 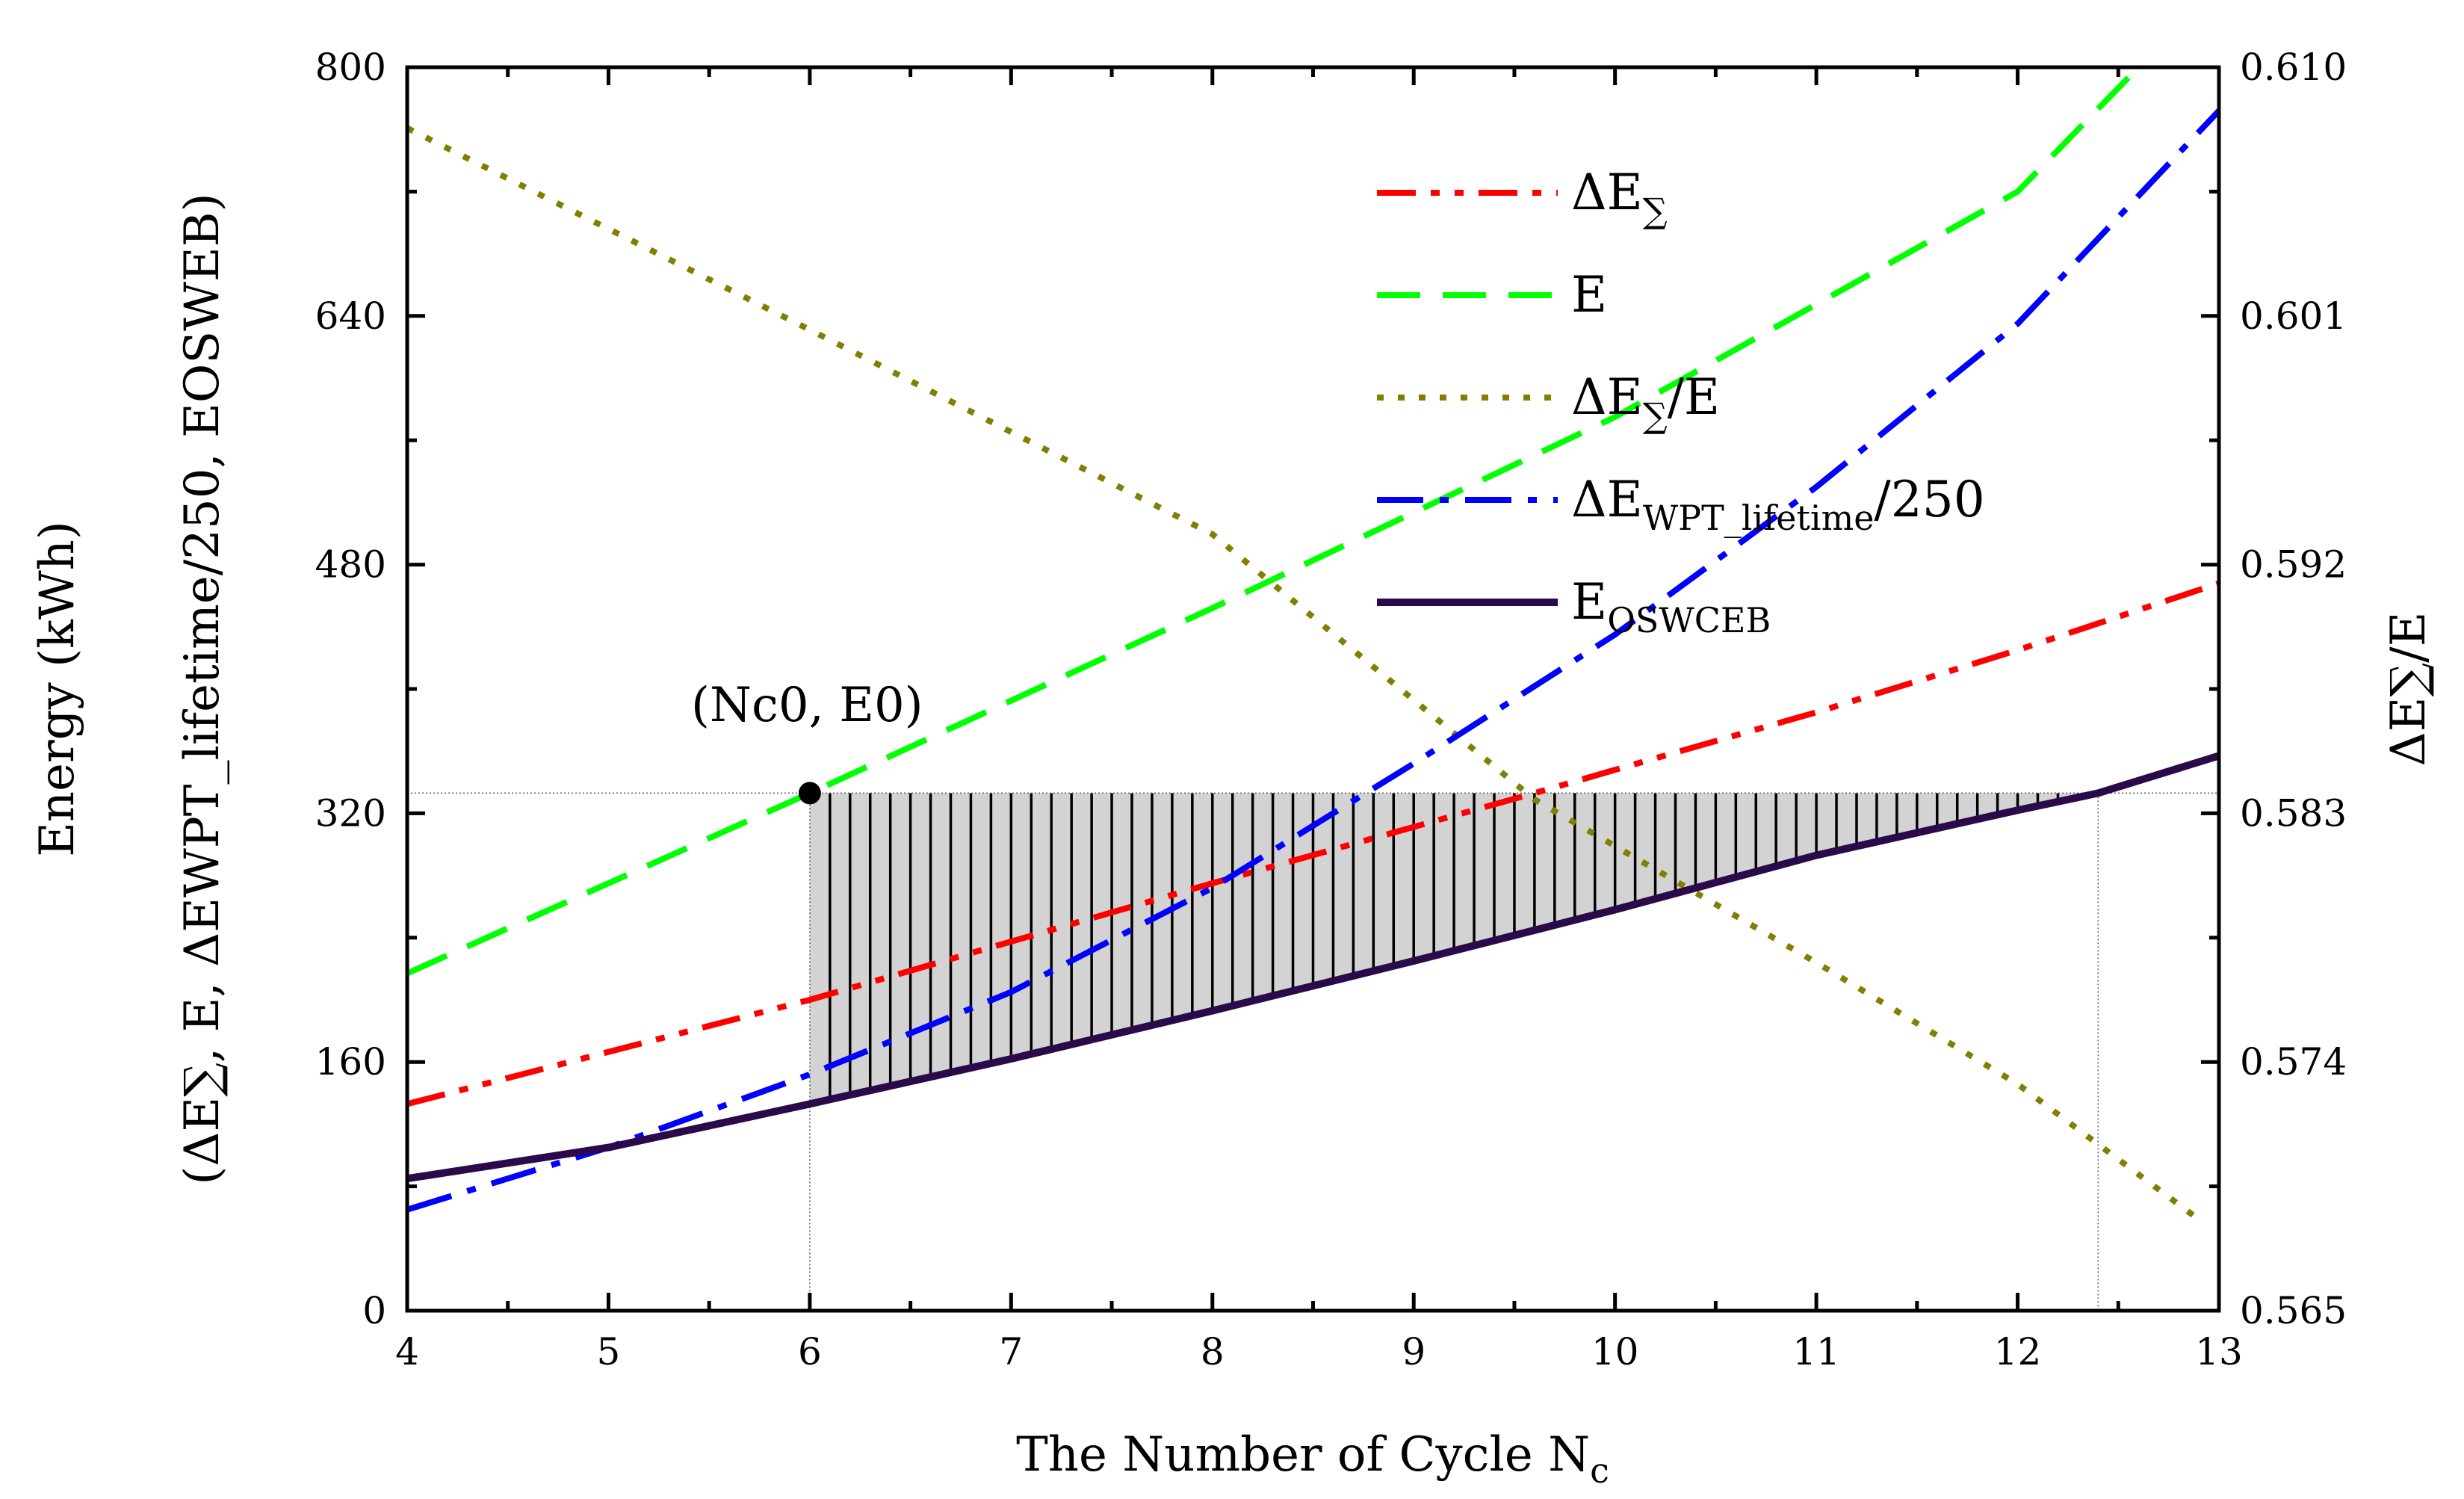 I want to click on x-tick-label: 12, so click(x=2018, y=1351).